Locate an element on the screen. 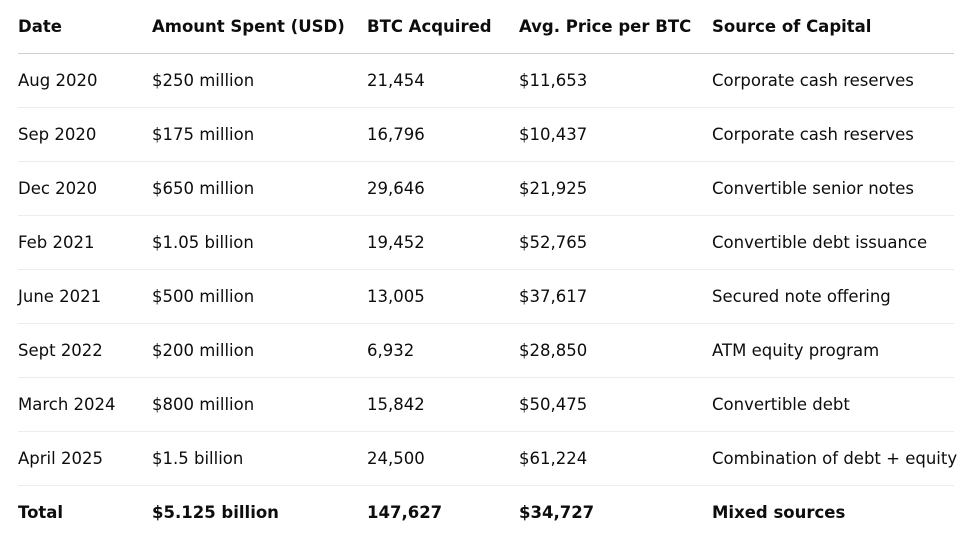  cell-btc: 6,932 is located at coordinates (443, 351).